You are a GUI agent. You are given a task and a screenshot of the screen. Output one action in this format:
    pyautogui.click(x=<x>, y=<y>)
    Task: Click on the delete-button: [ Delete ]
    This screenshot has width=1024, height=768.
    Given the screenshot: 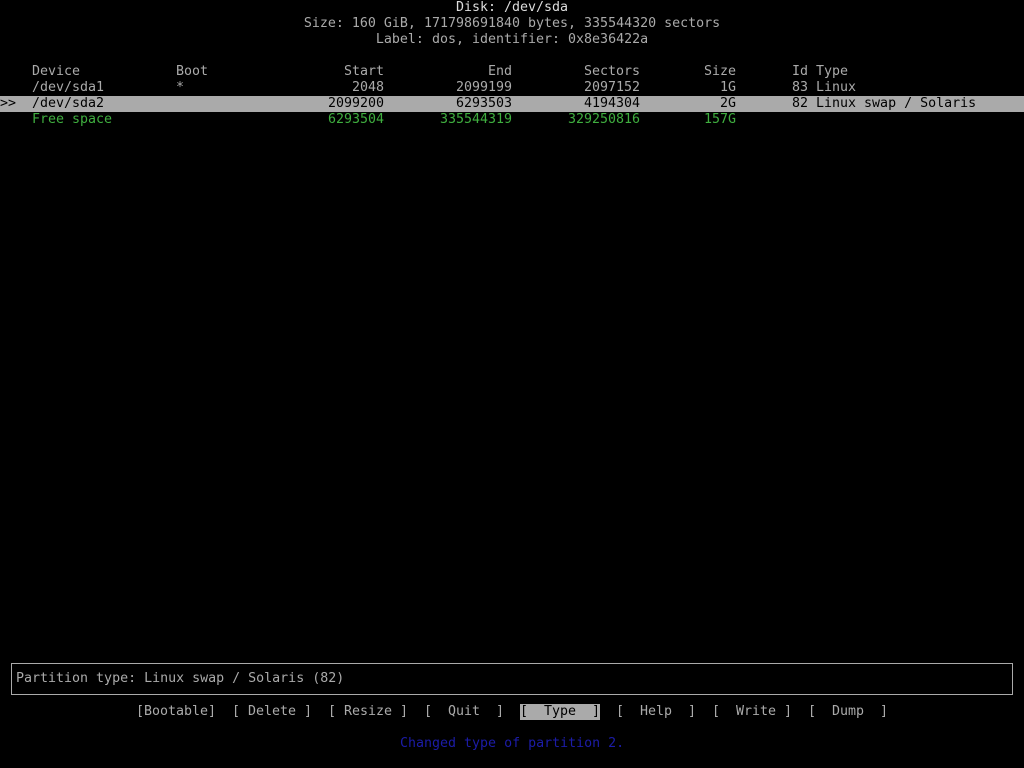 What is the action you would take?
    pyautogui.click(x=272, y=711)
    